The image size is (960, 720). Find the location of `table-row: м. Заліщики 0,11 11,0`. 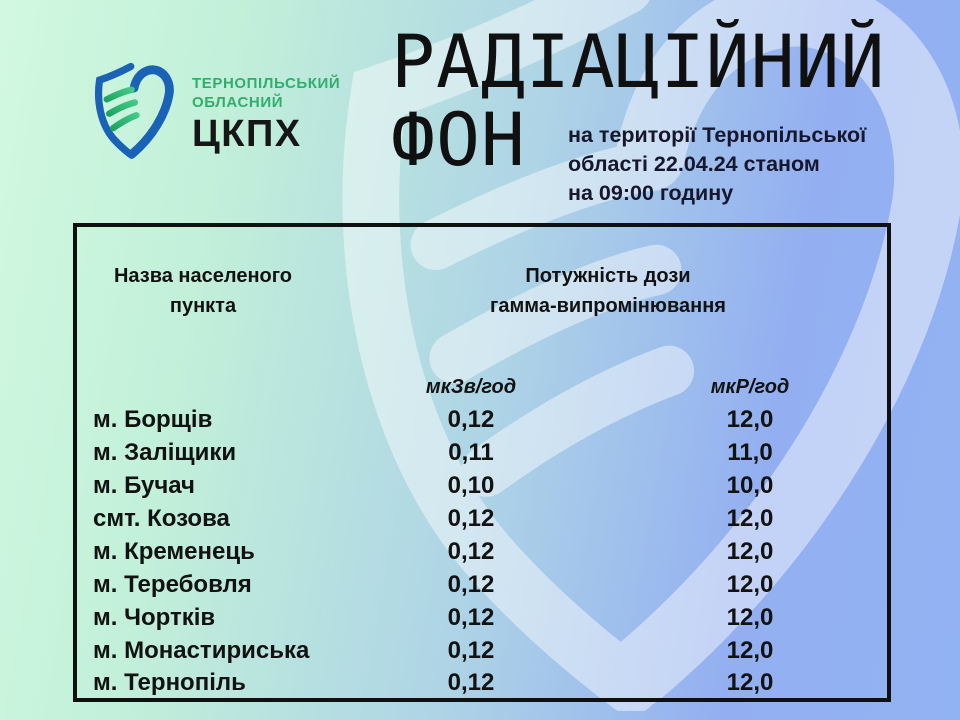

table-row: м. Заліщики 0,11 11,0 is located at coordinates (482, 452).